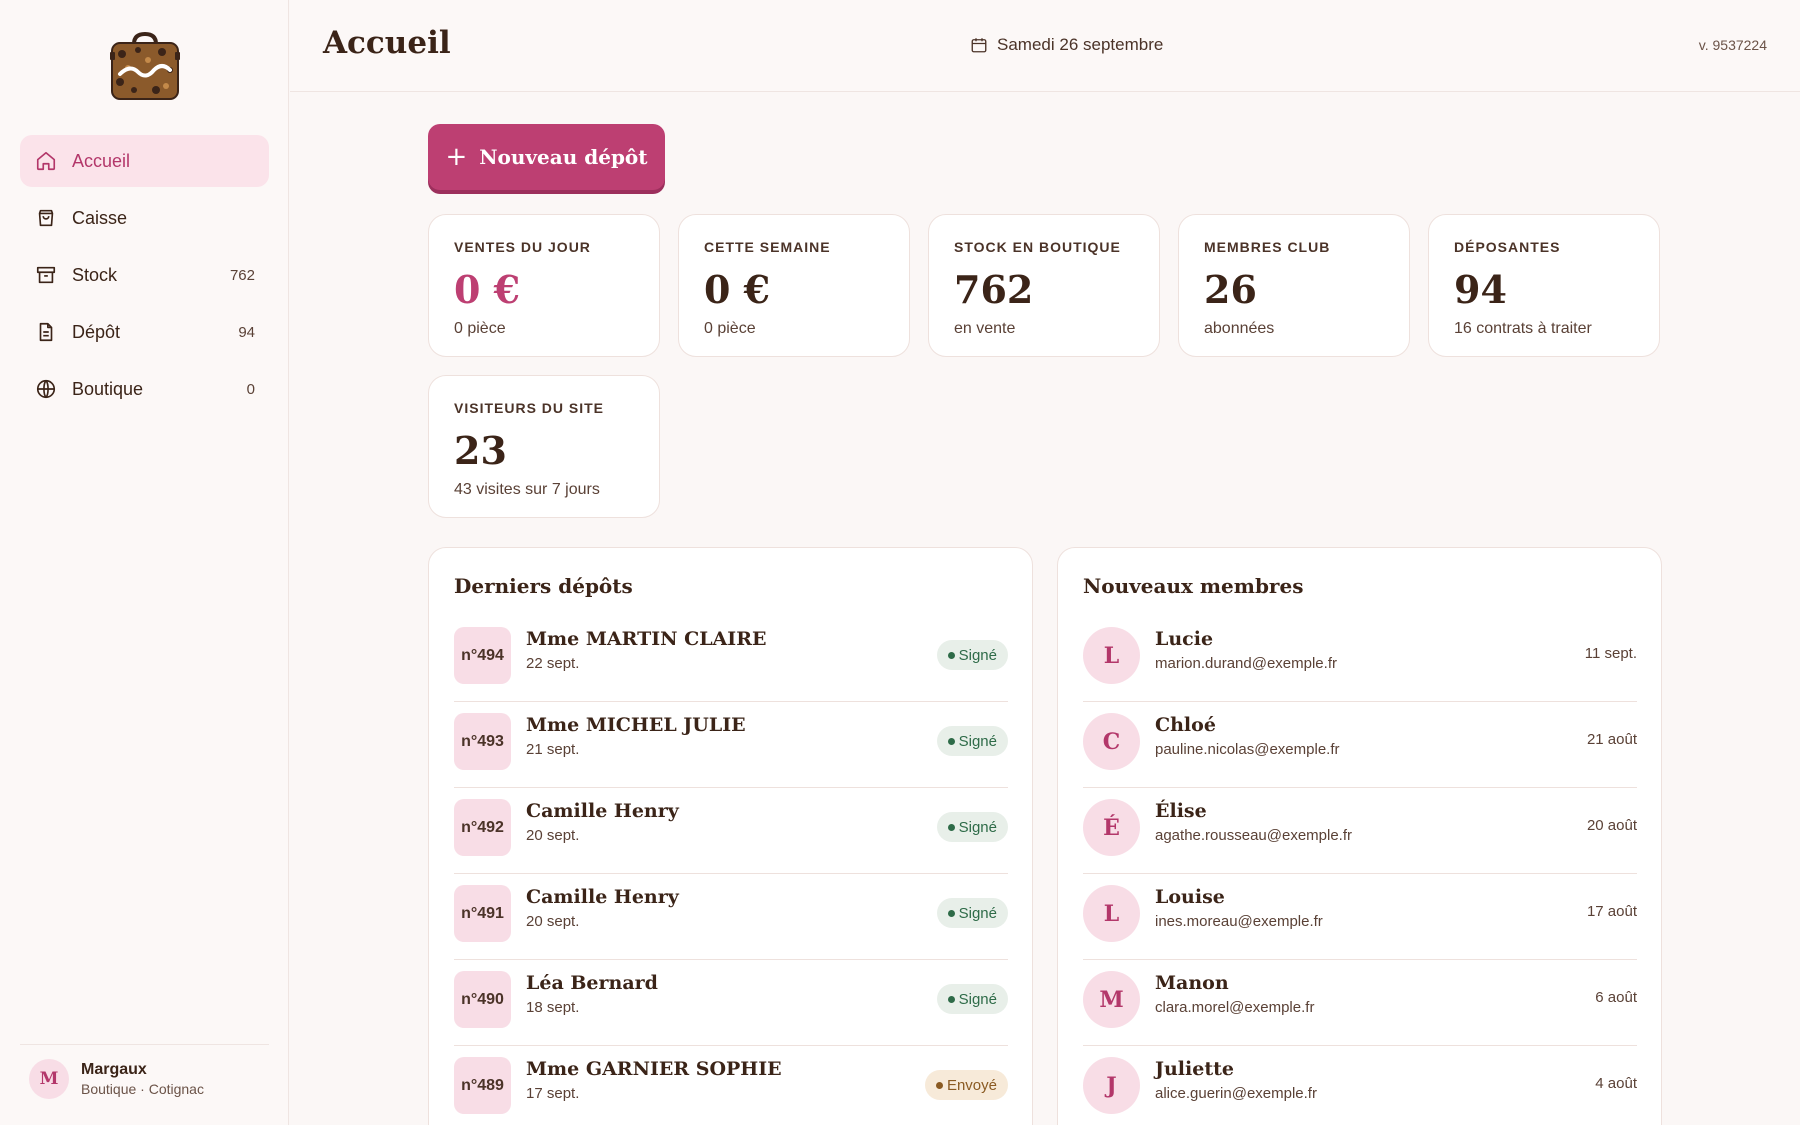 Image resolution: width=1800 pixels, height=1125 pixels. Describe the element at coordinates (563, 157) in the screenshot. I see `new-deposit-label: Nouveau dépôt` at that location.